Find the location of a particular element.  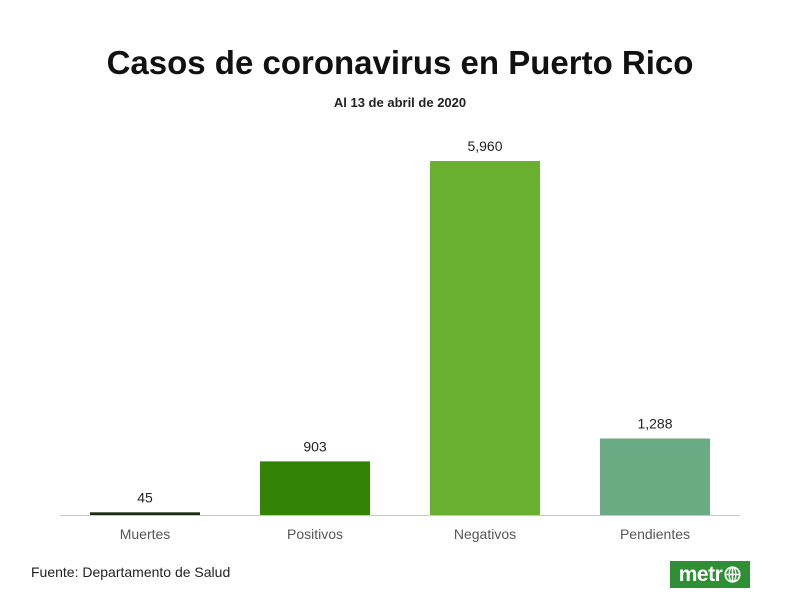

category-label-muertes: Muertes is located at coordinates (145, 534).